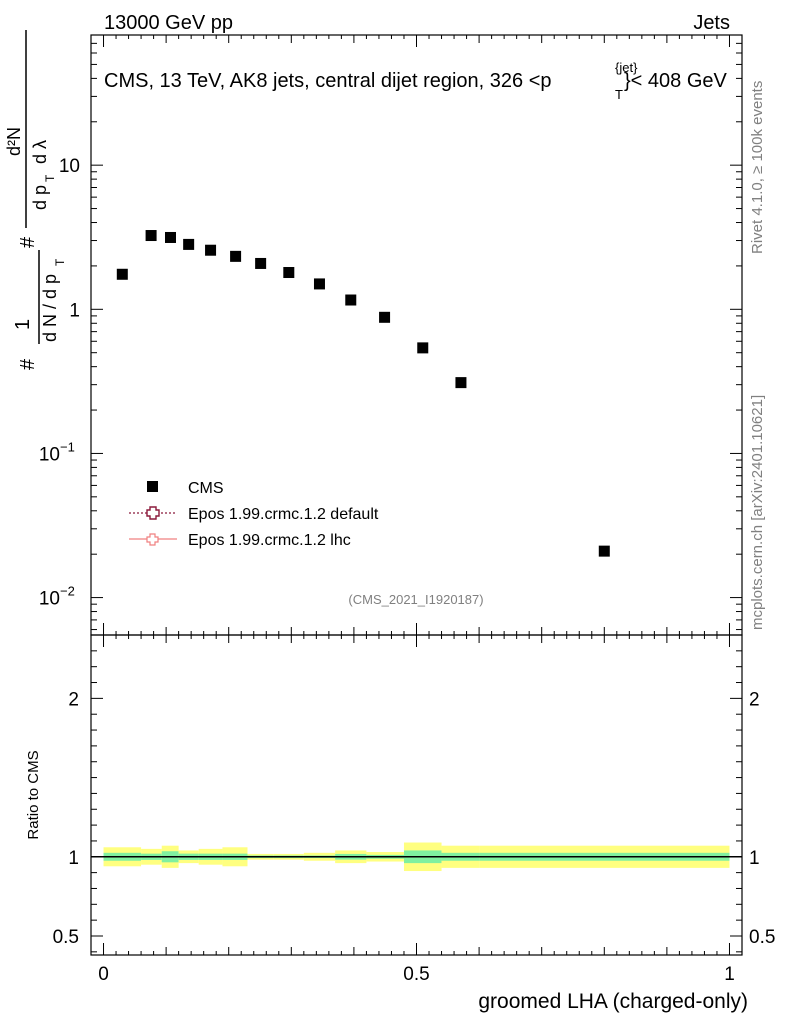 This screenshot has width=786, height=1024. What do you see at coordinates (269, 540) in the screenshot?
I see `legend-epos-lhc-label: Epos 1.99.crmc.1.2 lhc` at bounding box center [269, 540].